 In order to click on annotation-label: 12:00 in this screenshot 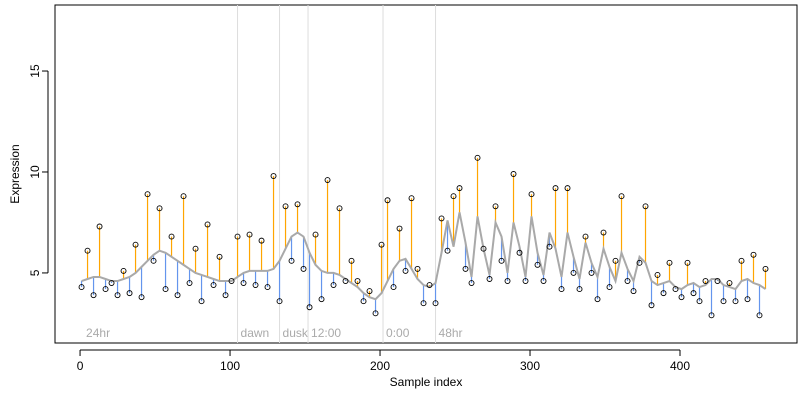, I will do `click(326, 333)`.